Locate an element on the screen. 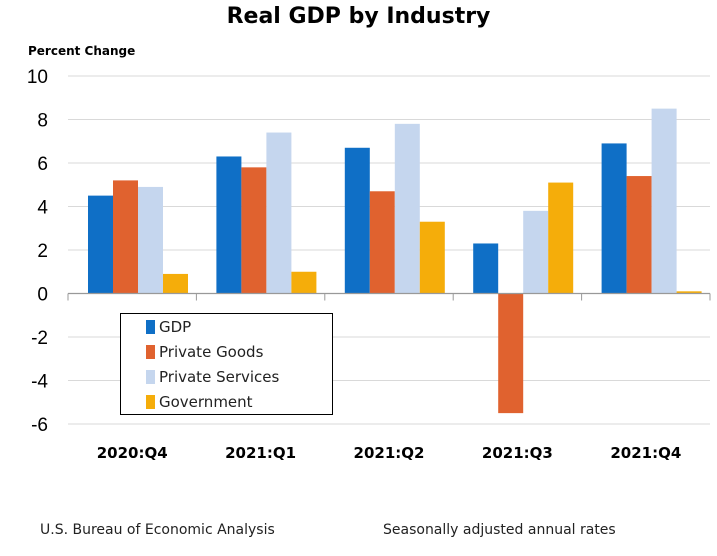  rates-note: Seasonally adjusted annual rates is located at coordinates (499, 530).